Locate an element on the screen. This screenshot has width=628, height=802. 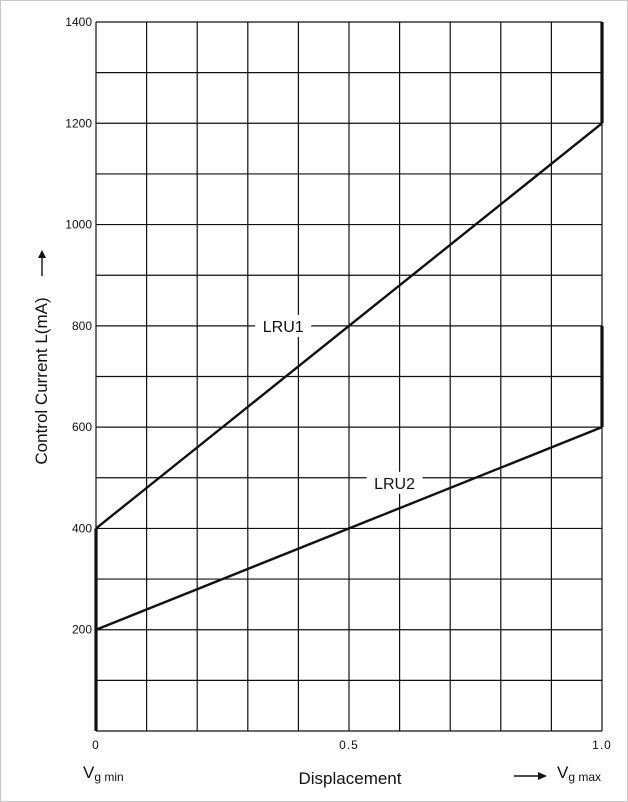
y-axis-label: Control Current L(mA) is located at coordinates (41, 380).